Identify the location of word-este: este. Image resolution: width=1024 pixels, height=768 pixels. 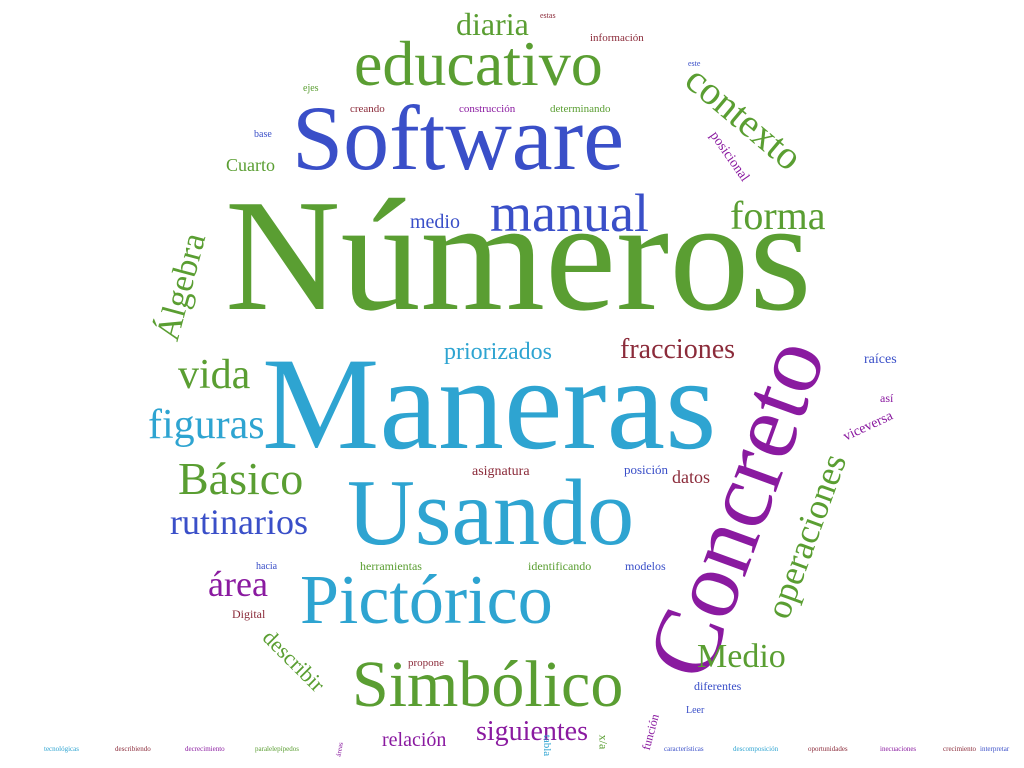
(694, 63).